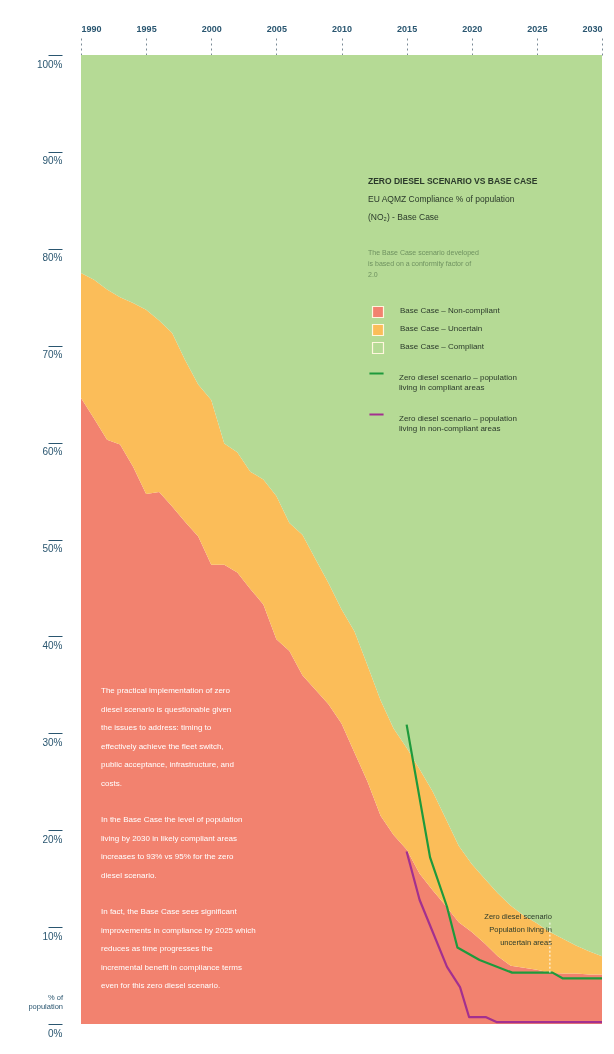 The height and width of the screenshot is (1054, 614). I want to click on y-tick-label: 40%, so click(52, 645).